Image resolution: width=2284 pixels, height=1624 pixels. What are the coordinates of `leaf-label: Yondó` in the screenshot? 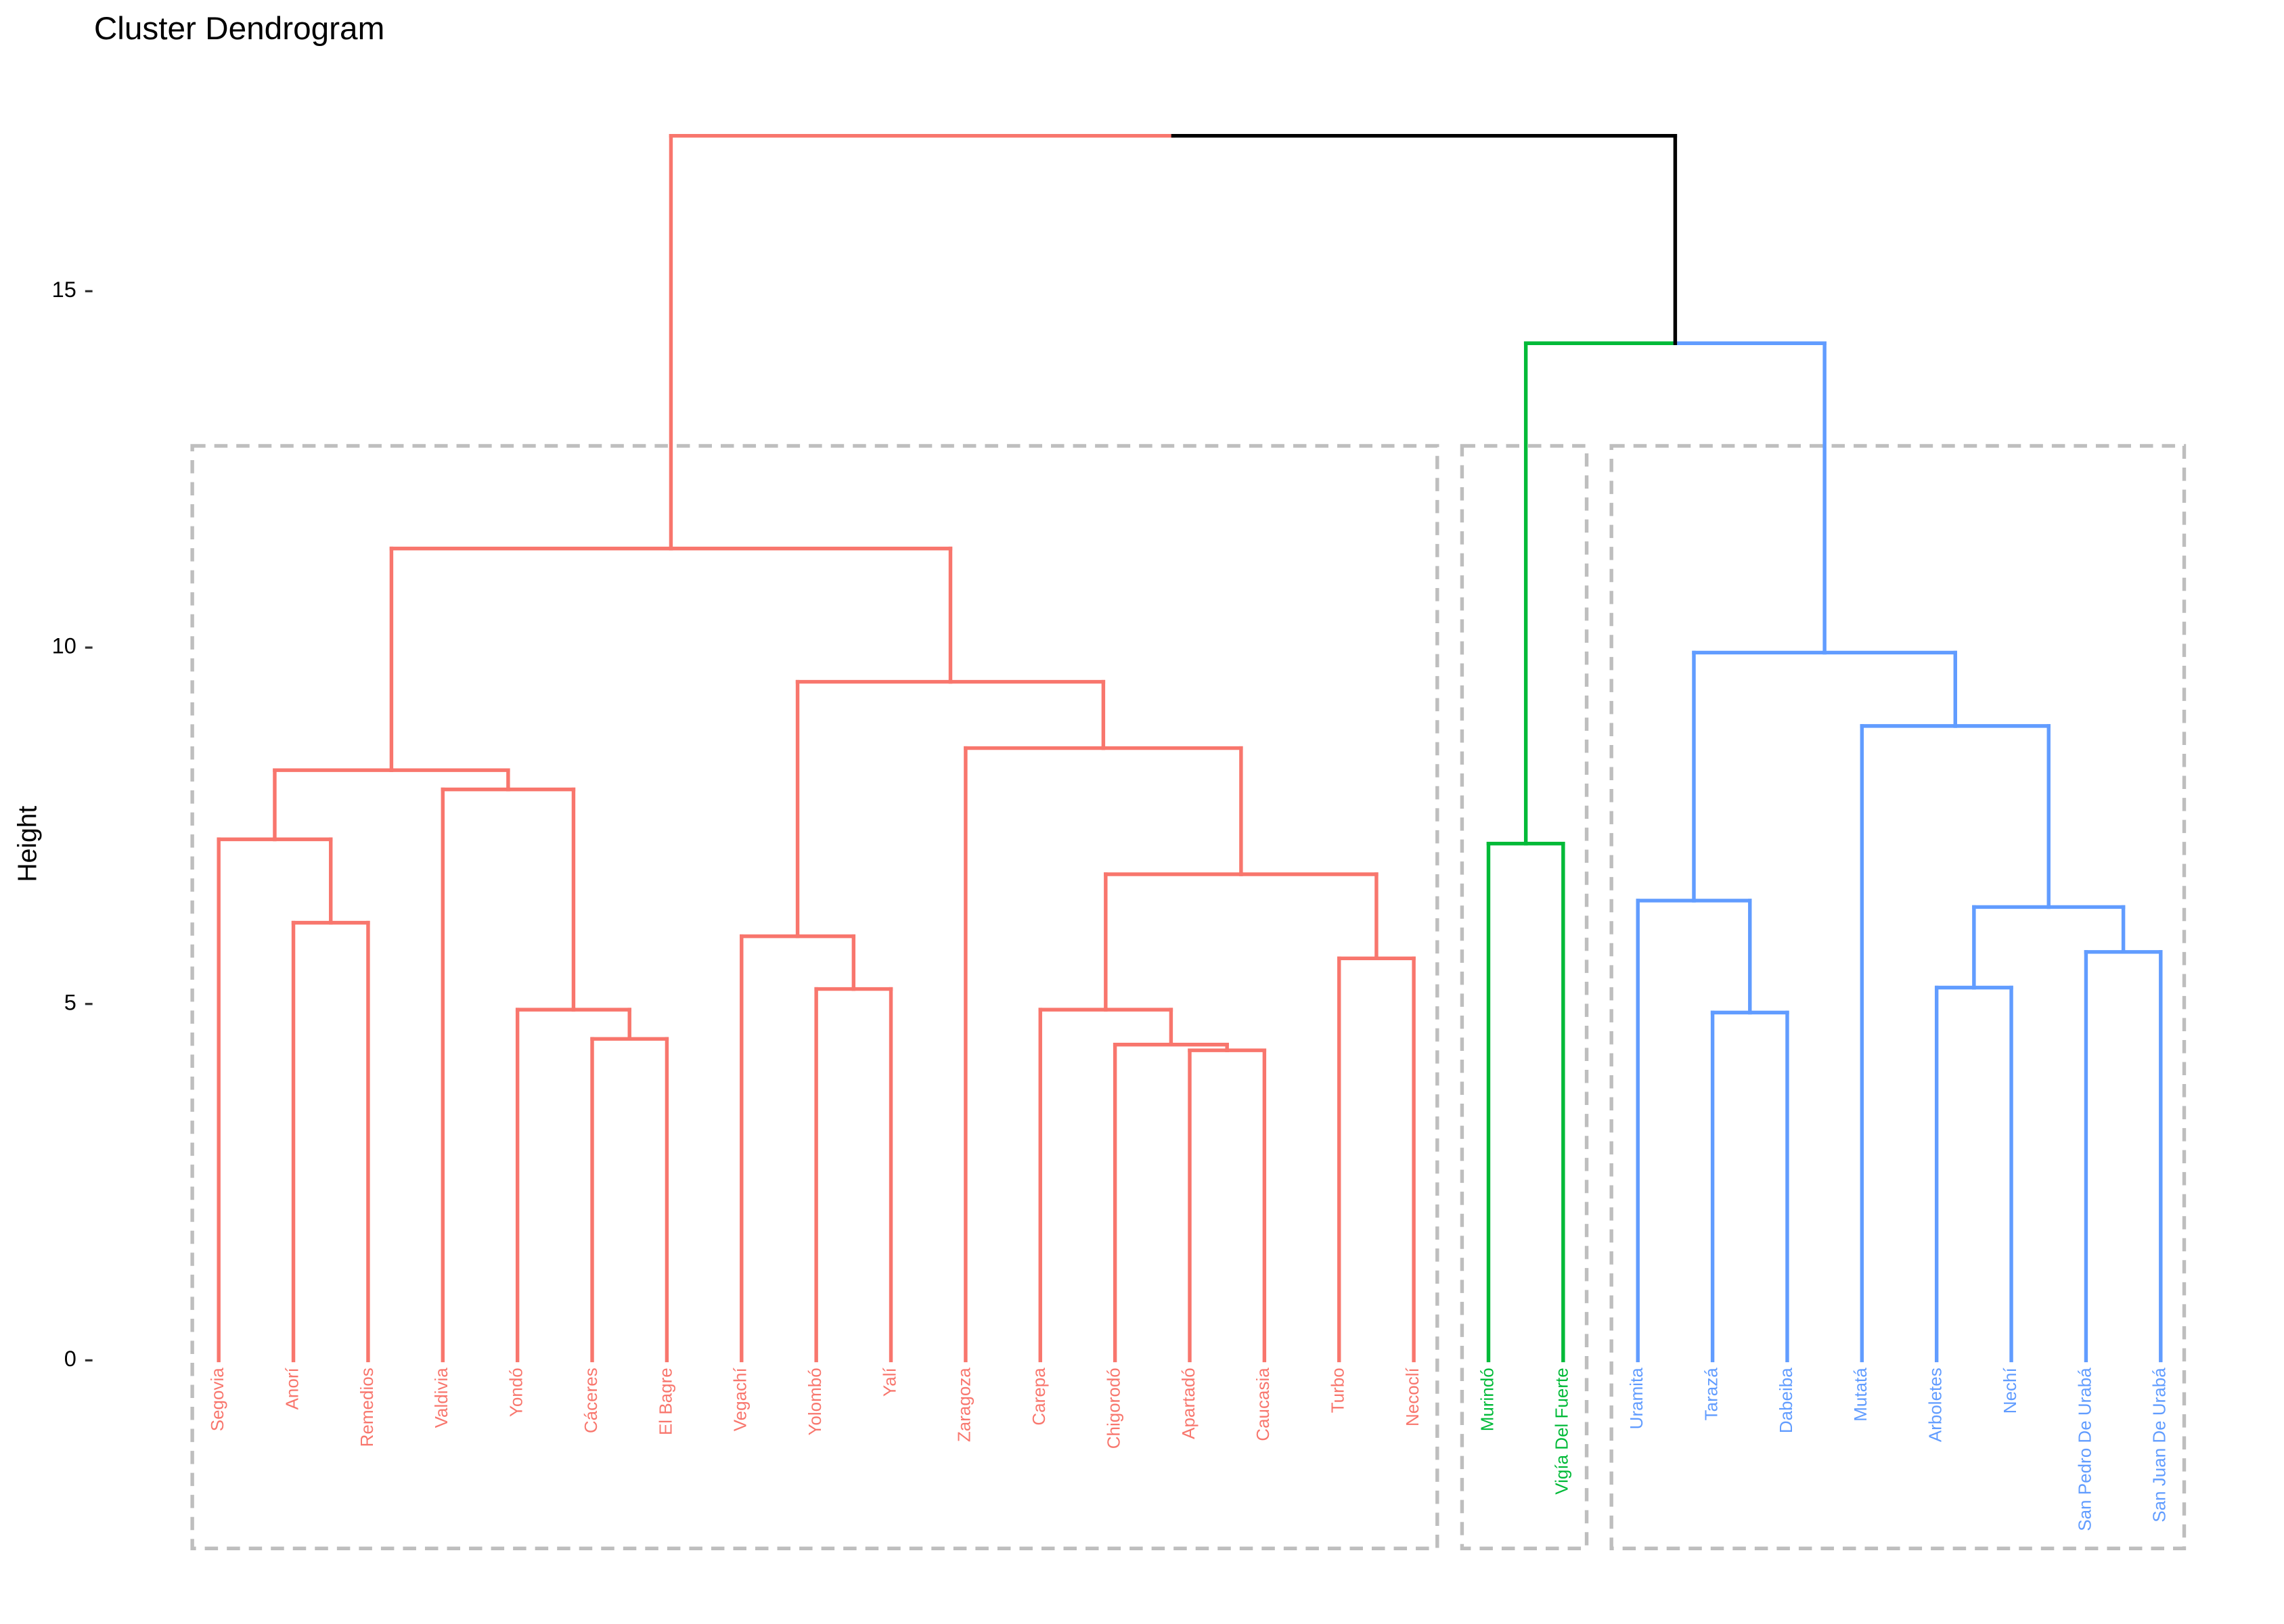 It's located at (516, 1392).